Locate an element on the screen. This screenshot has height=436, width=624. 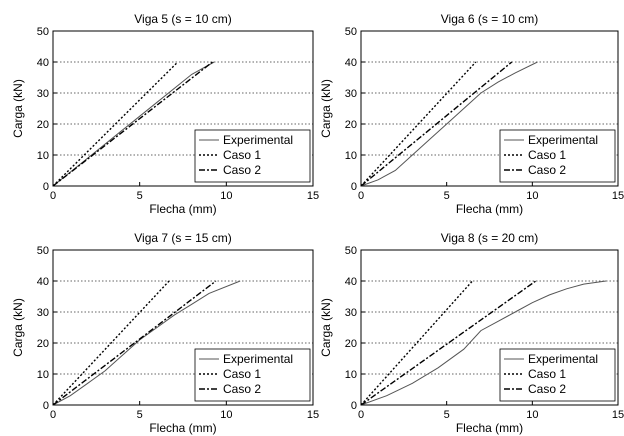
chart-title: Viga 5 (s = 10 cm) is located at coordinates (183, 19).